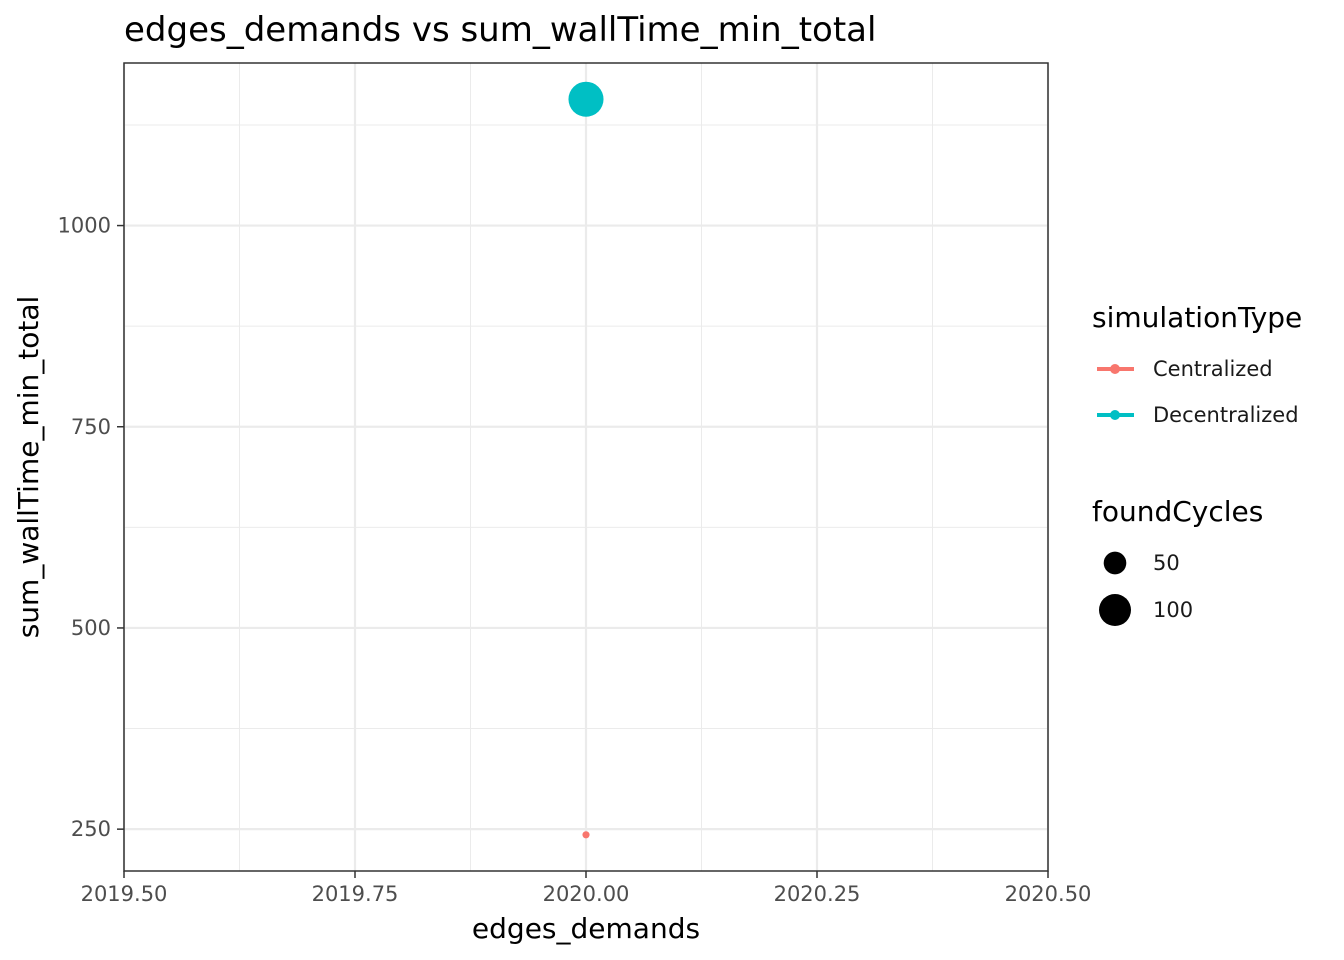 Image resolution: width=1344 pixels, height=960 pixels. I want to click on data-points, so click(586, 460).